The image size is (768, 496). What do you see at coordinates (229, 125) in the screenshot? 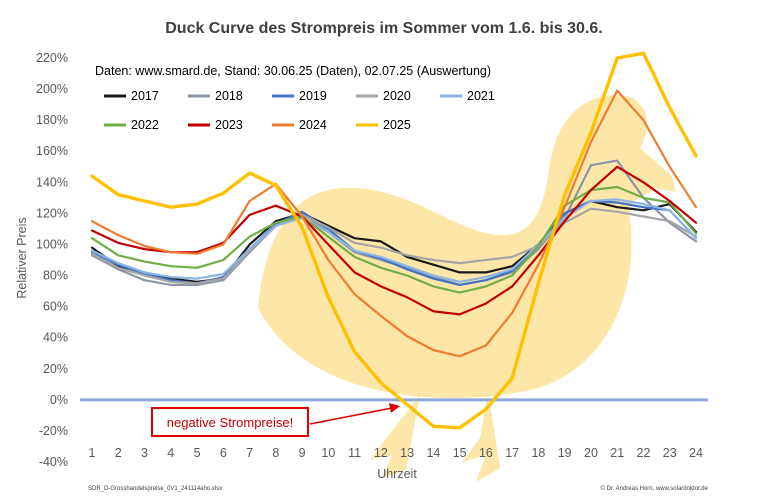
I see `legend-label-2023: 2023` at bounding box center [229, 125].